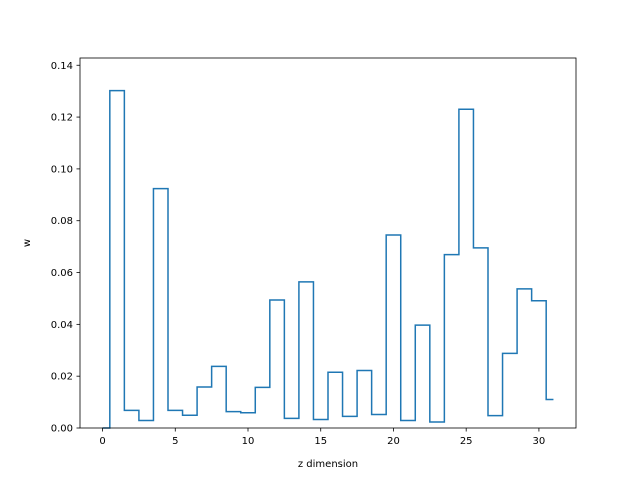 This screenshot has height=480, width=640. Describe the element at coordinates (393, 441) in the screenshot. I see `x-tick-label: 20` at that location.